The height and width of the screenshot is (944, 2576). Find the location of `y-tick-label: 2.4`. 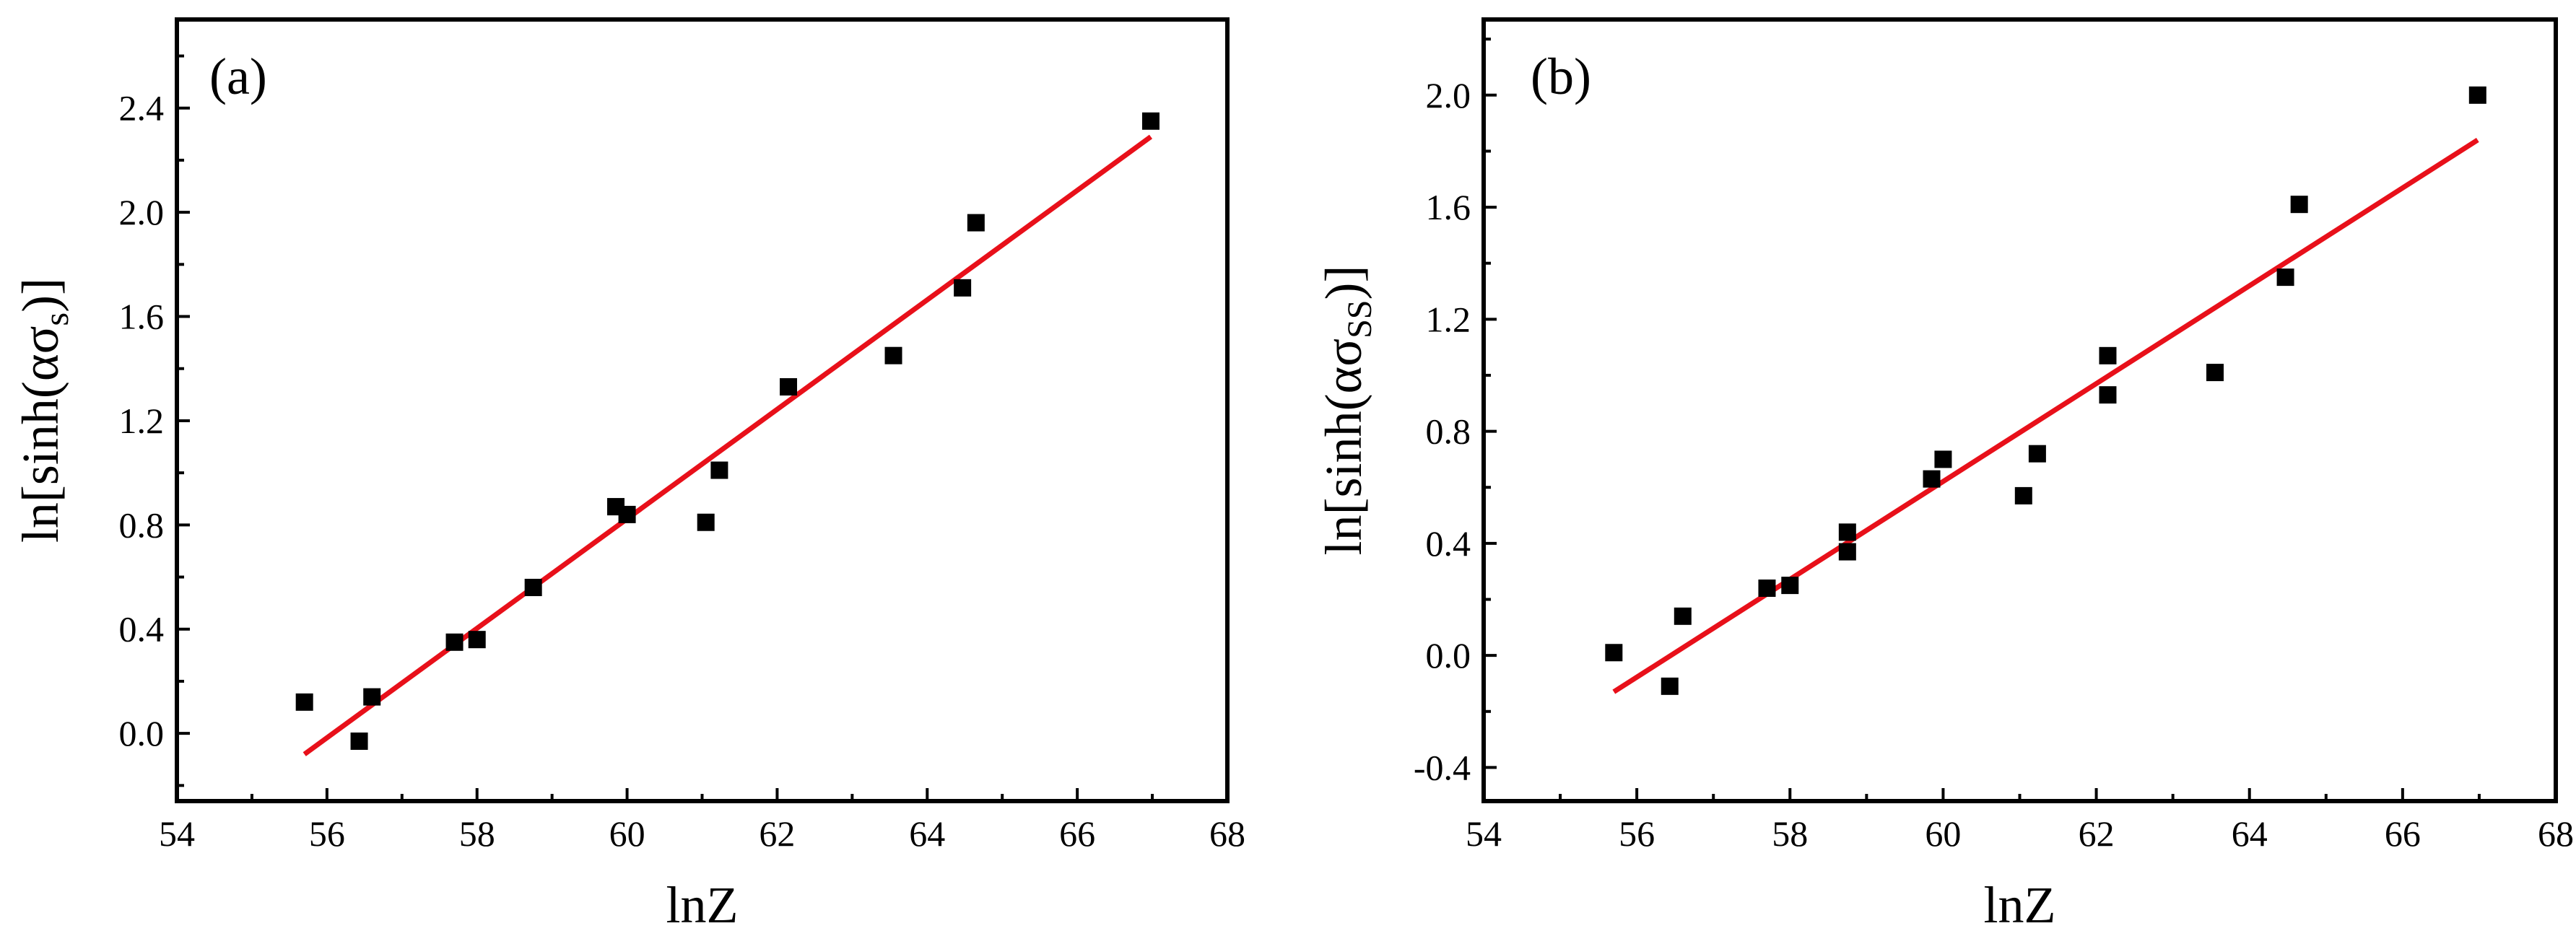

y-tick-label: 2.4 is located at coordinates (142, 108).